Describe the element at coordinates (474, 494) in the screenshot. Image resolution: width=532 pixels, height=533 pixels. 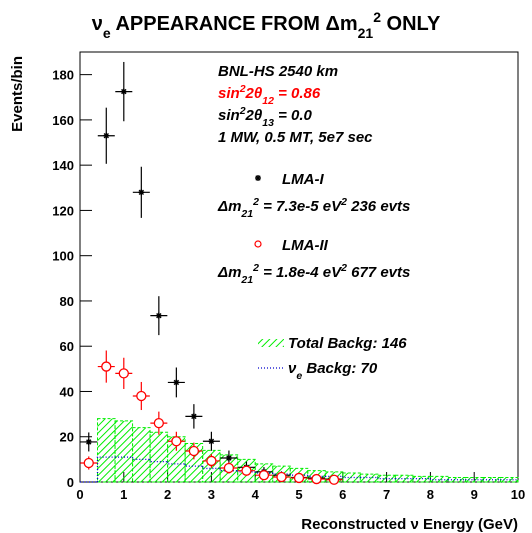
I see `x-tick-label: 9` at that location.